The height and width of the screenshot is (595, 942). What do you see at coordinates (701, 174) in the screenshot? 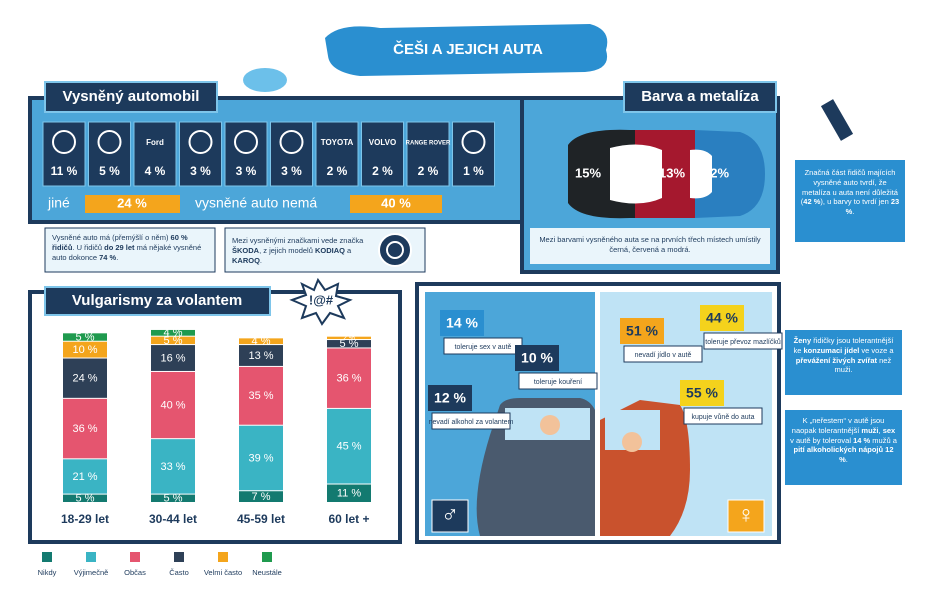
I see `car-rear-window` at bounding box center [701, 174].